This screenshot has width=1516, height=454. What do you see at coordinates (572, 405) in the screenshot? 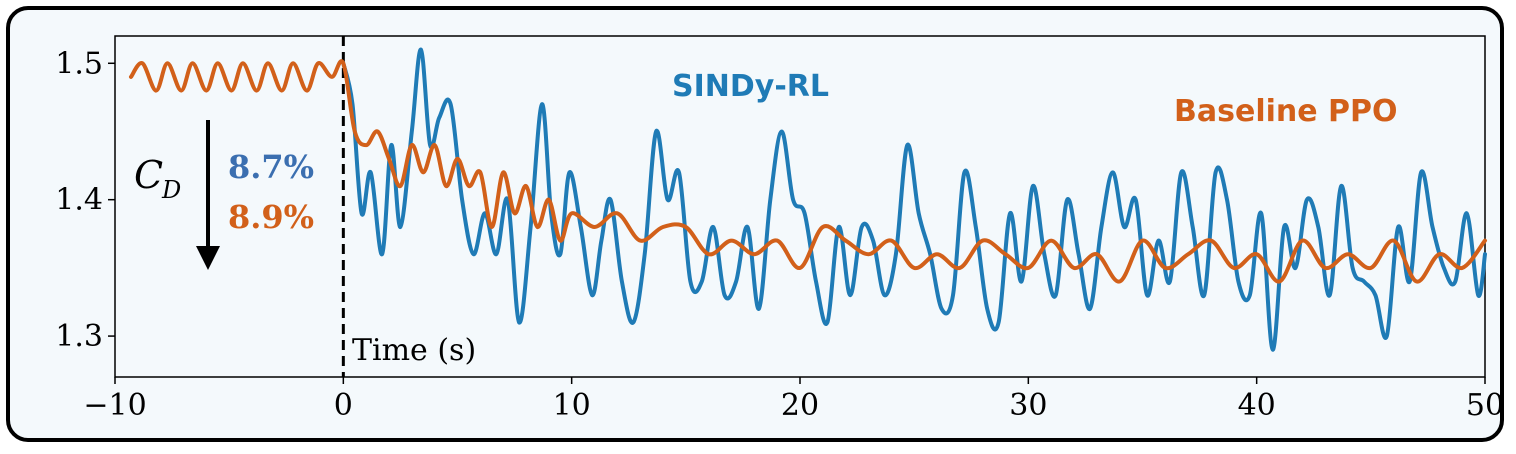
I see `x-tick-label: 10` at bounding box center [572, 405].